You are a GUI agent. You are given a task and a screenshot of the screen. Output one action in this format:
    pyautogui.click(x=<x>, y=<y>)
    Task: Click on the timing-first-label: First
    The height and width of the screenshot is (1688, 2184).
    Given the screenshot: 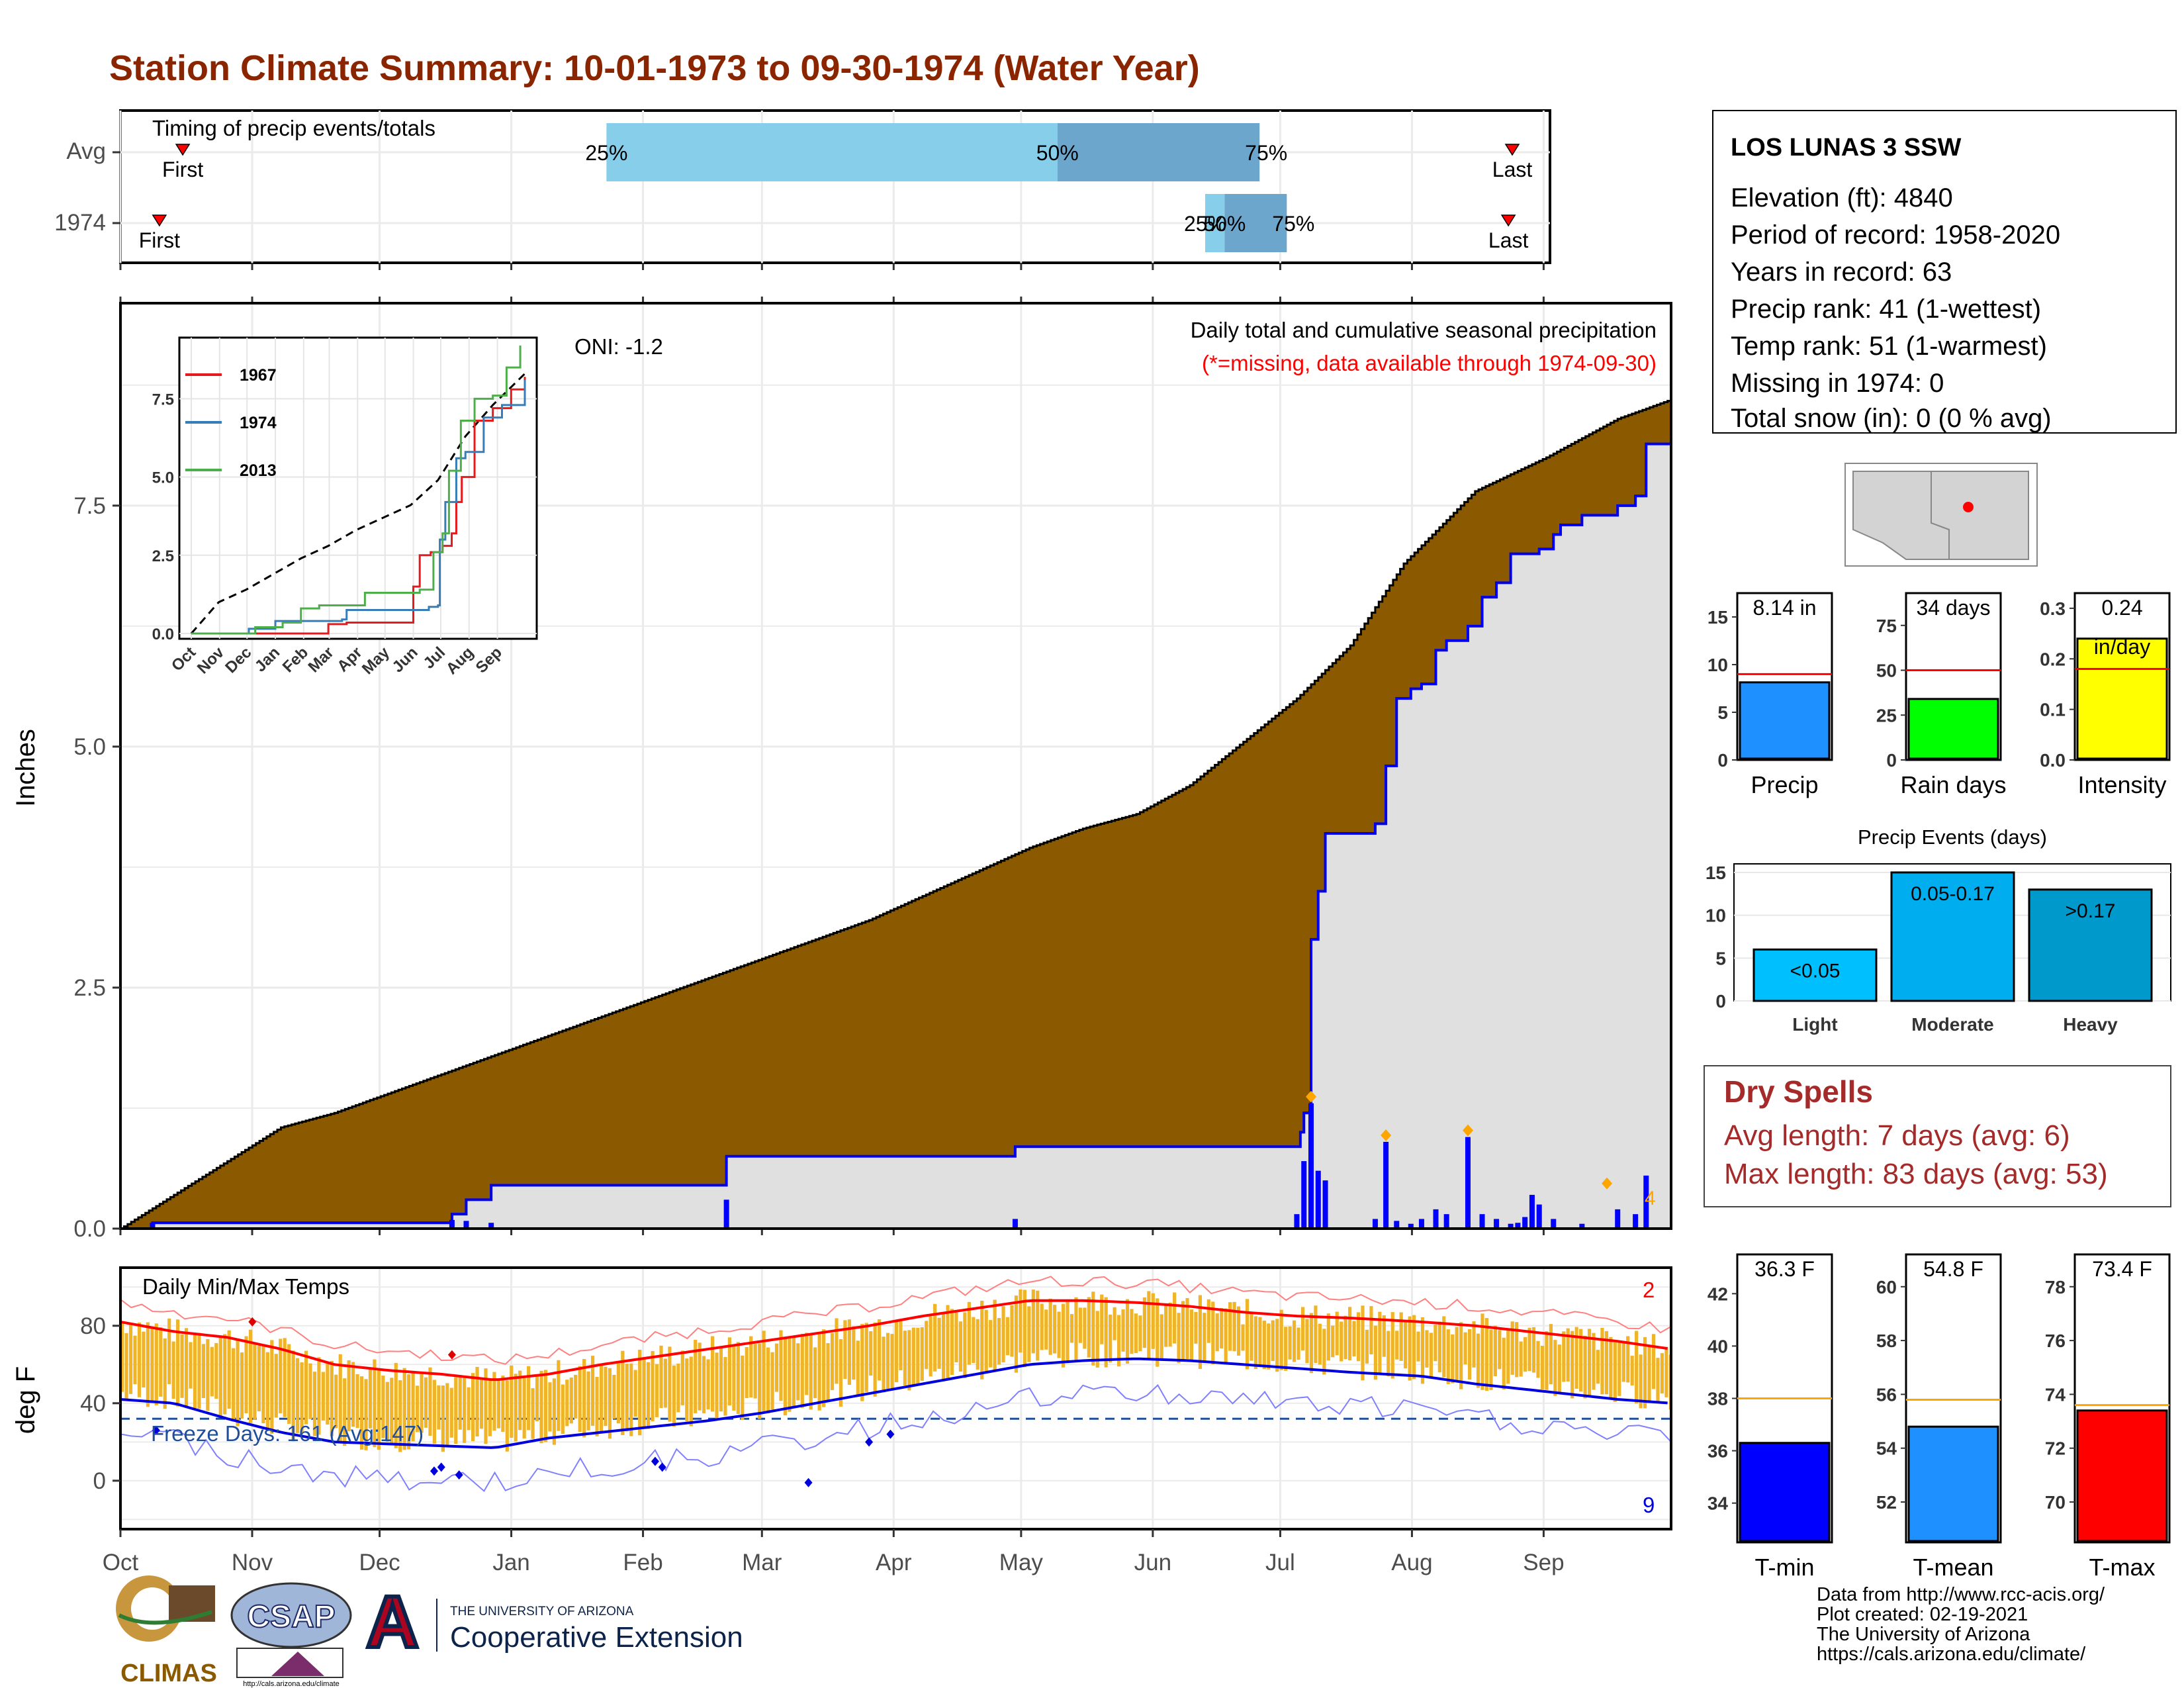 What is the action you would take?
    pyautogui.click(x=159, y=240)
    